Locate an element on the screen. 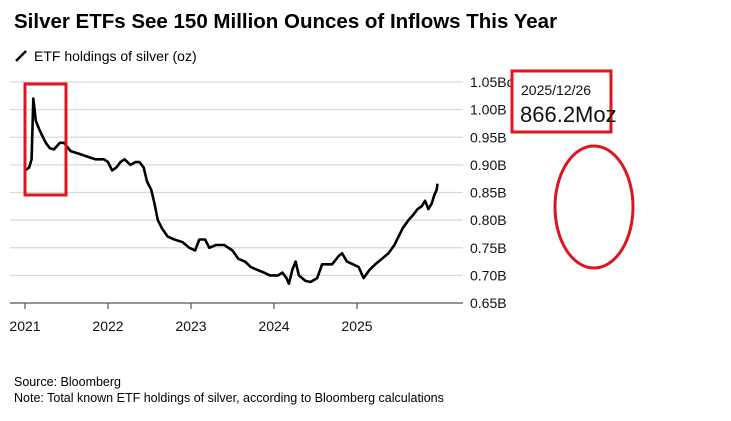 The image size is (731, 421). highlight-ellipse-2025 is located at coordinates (594, 207).